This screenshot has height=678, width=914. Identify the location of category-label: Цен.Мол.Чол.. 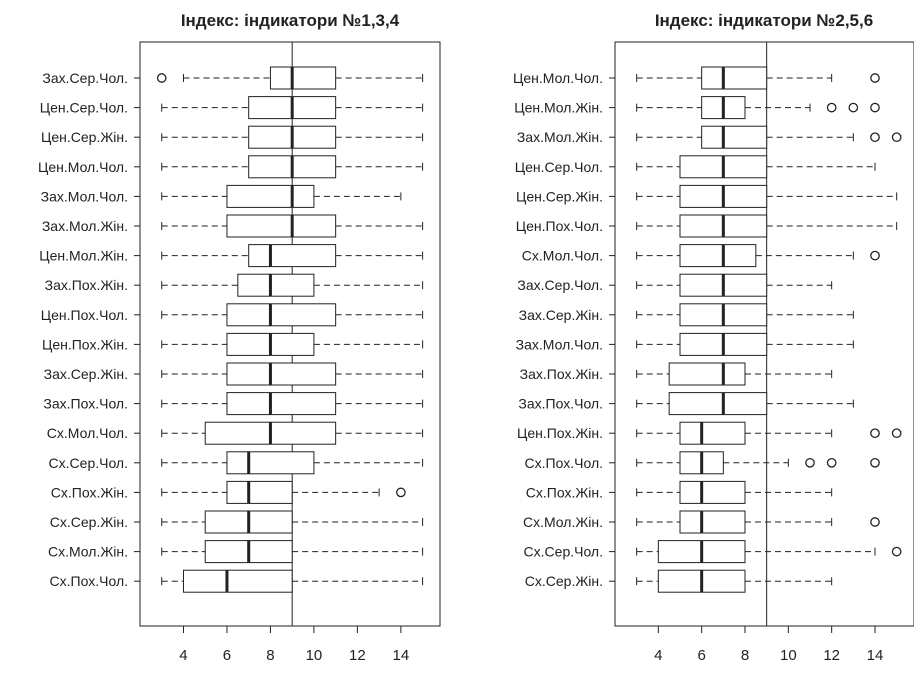
(83, 167).